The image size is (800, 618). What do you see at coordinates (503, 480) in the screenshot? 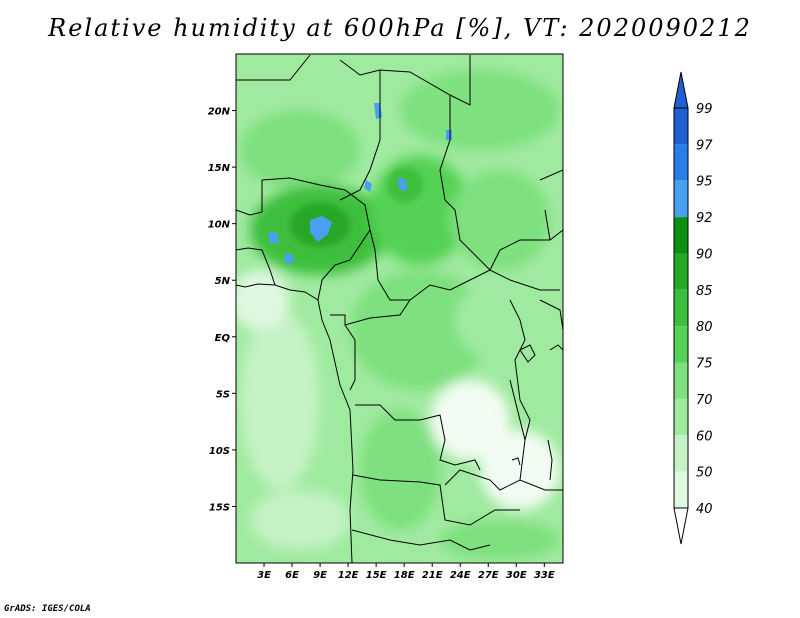
I see `border-zambia` at bounding box center [503, 480].